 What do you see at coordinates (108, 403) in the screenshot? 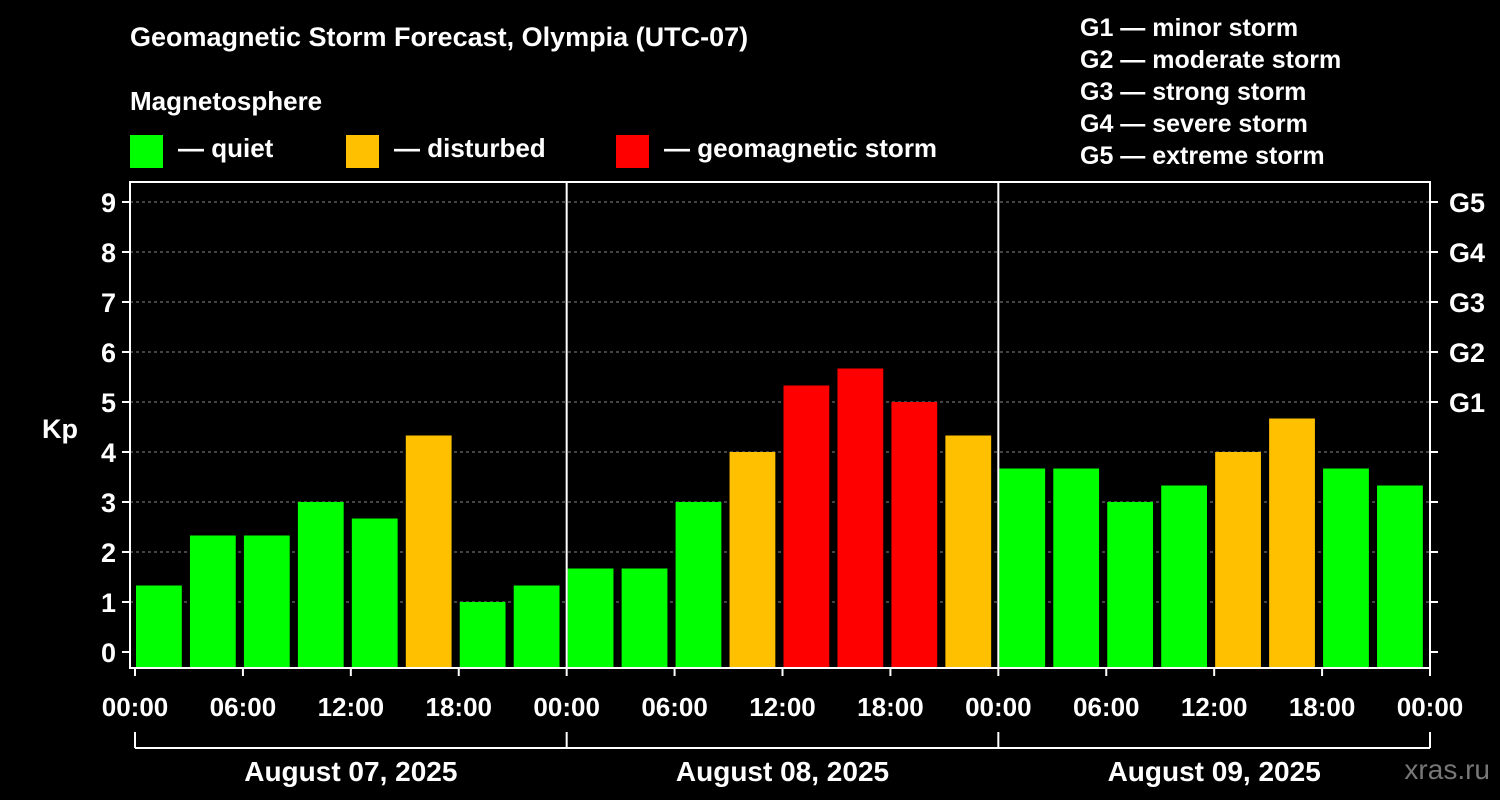
I see `y-tick-label: 5` at bounding box center [108, 403].